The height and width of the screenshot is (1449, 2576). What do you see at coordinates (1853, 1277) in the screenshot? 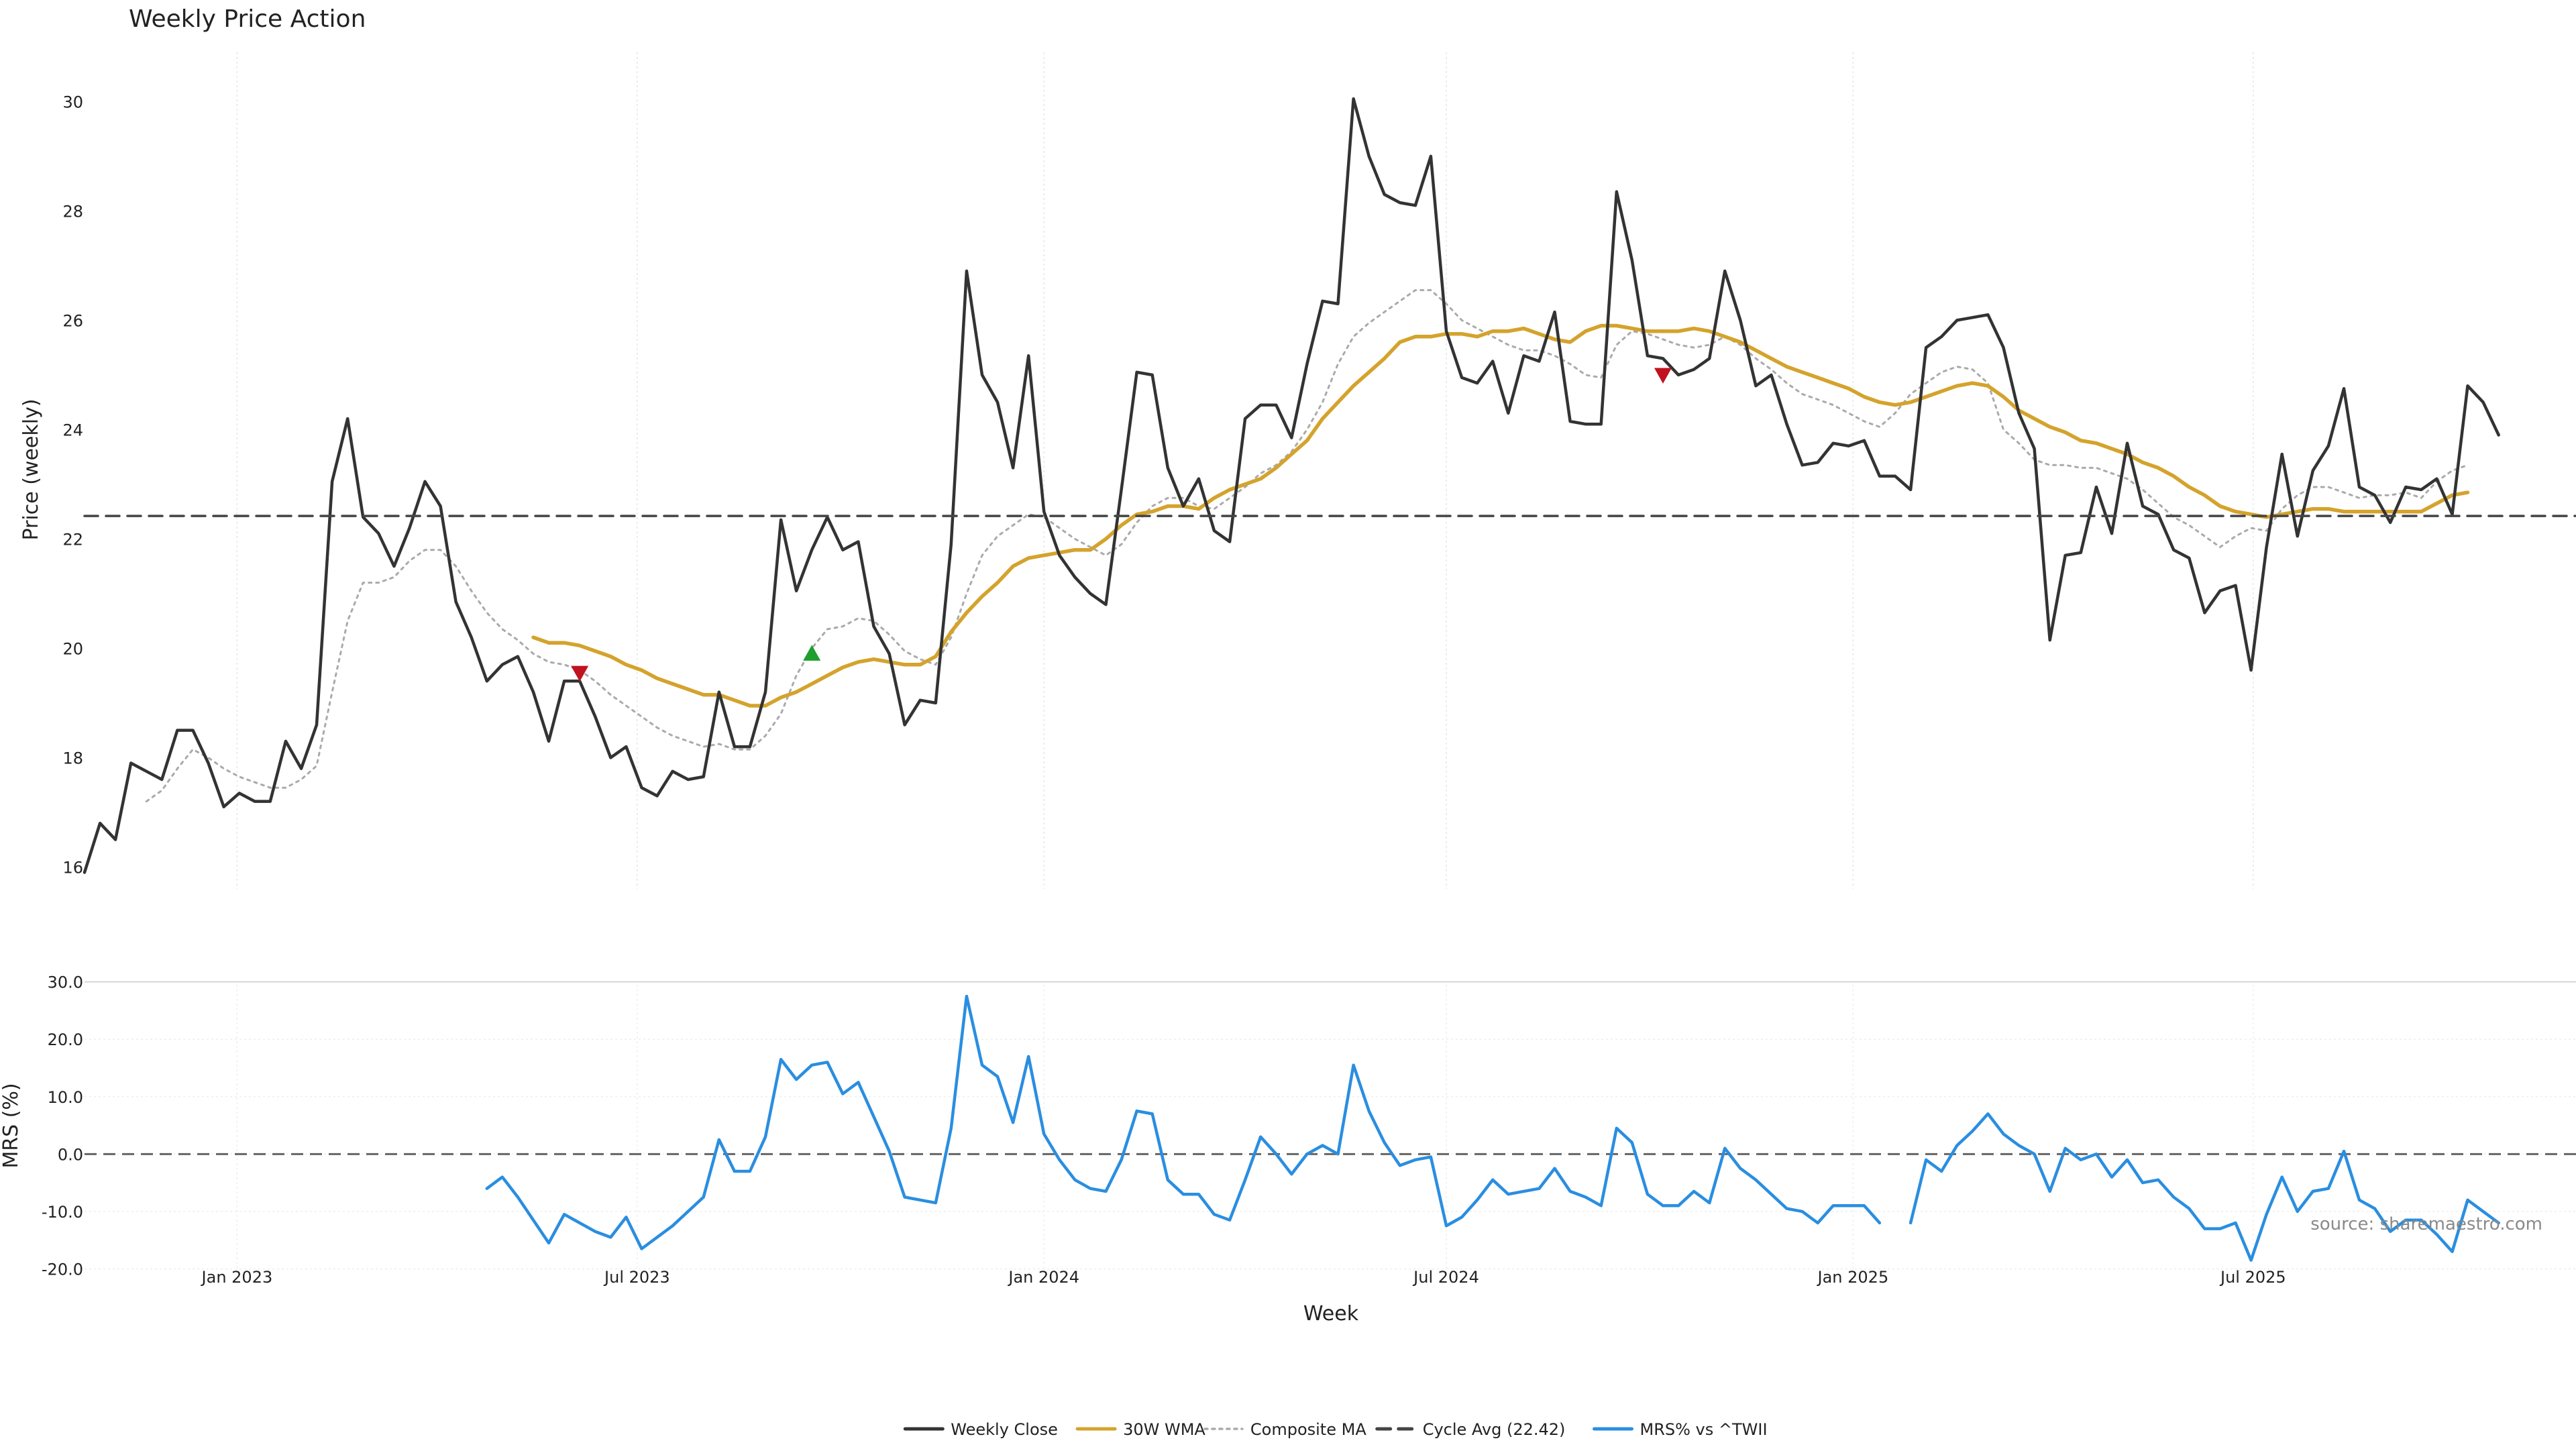
I see `x-tick-label: Jan 2025` at bounding box center [1853, 1277].